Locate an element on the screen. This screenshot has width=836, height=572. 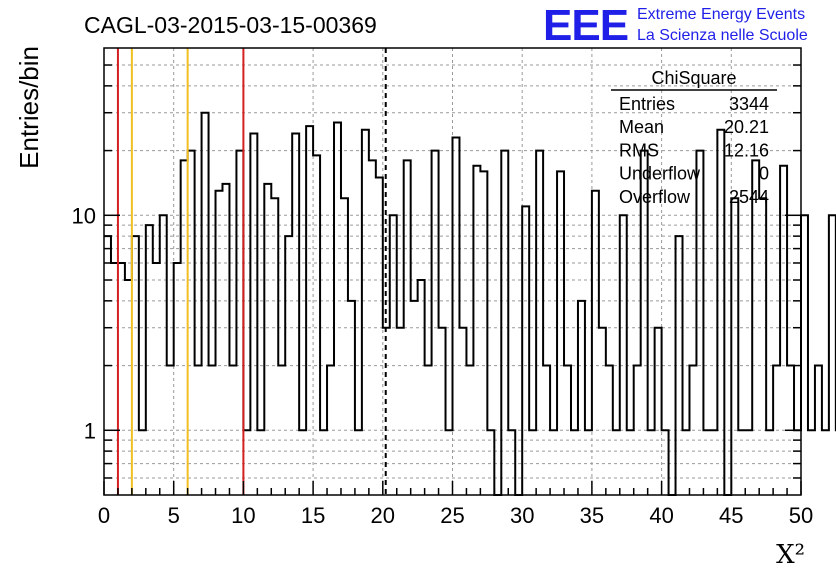
x-tick-label: 20 is located at coordinates (383, 515).